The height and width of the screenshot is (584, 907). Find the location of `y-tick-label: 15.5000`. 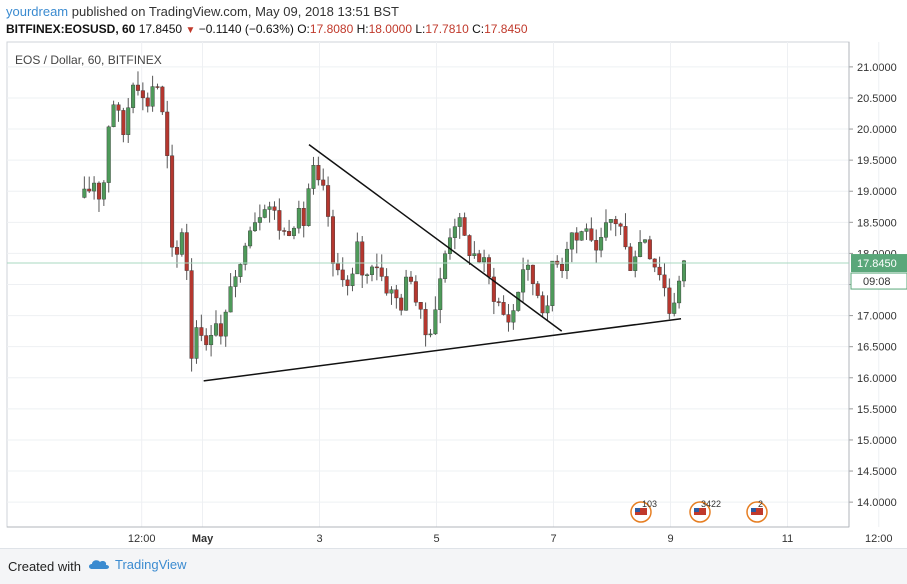

y-tick-label: 15.5000 is located at coordinates (877, 410).